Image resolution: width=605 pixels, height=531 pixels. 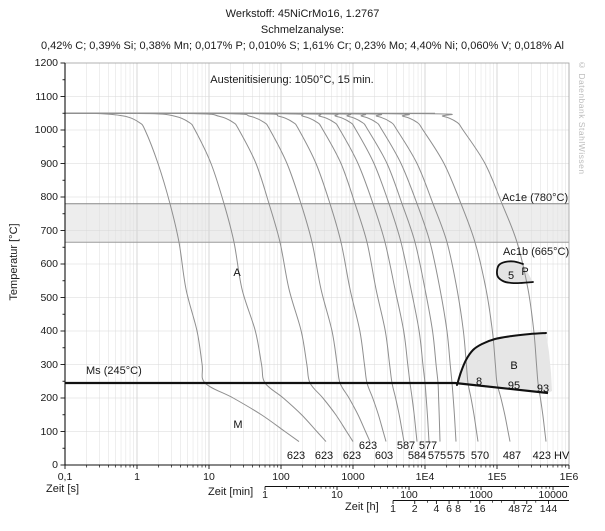 What do you see at coordinates (353, 477) in the screenshot?
I see `x-tick-label-s: 1000` at bounding box center [353, 477].